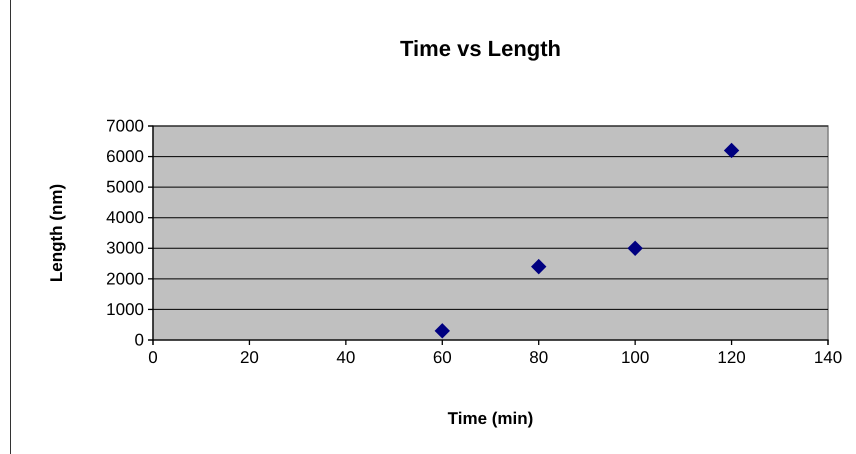 The image size is (856, 454). I want to click on x-tick-label: 100, so click(635, 358).